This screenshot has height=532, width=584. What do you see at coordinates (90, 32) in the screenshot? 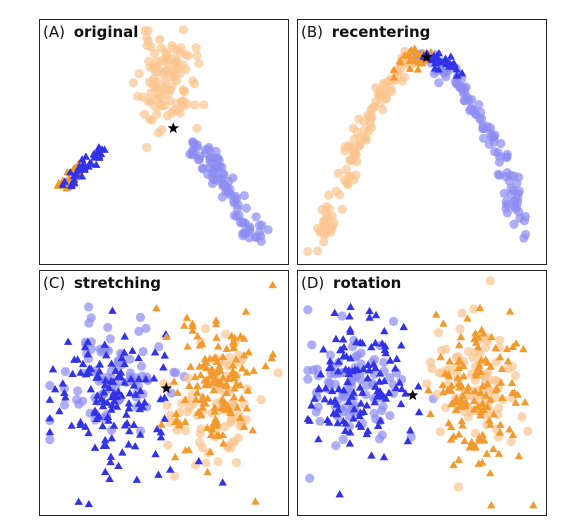
I see `panel-a-label: (A) original` at bounding box center [90, 32].